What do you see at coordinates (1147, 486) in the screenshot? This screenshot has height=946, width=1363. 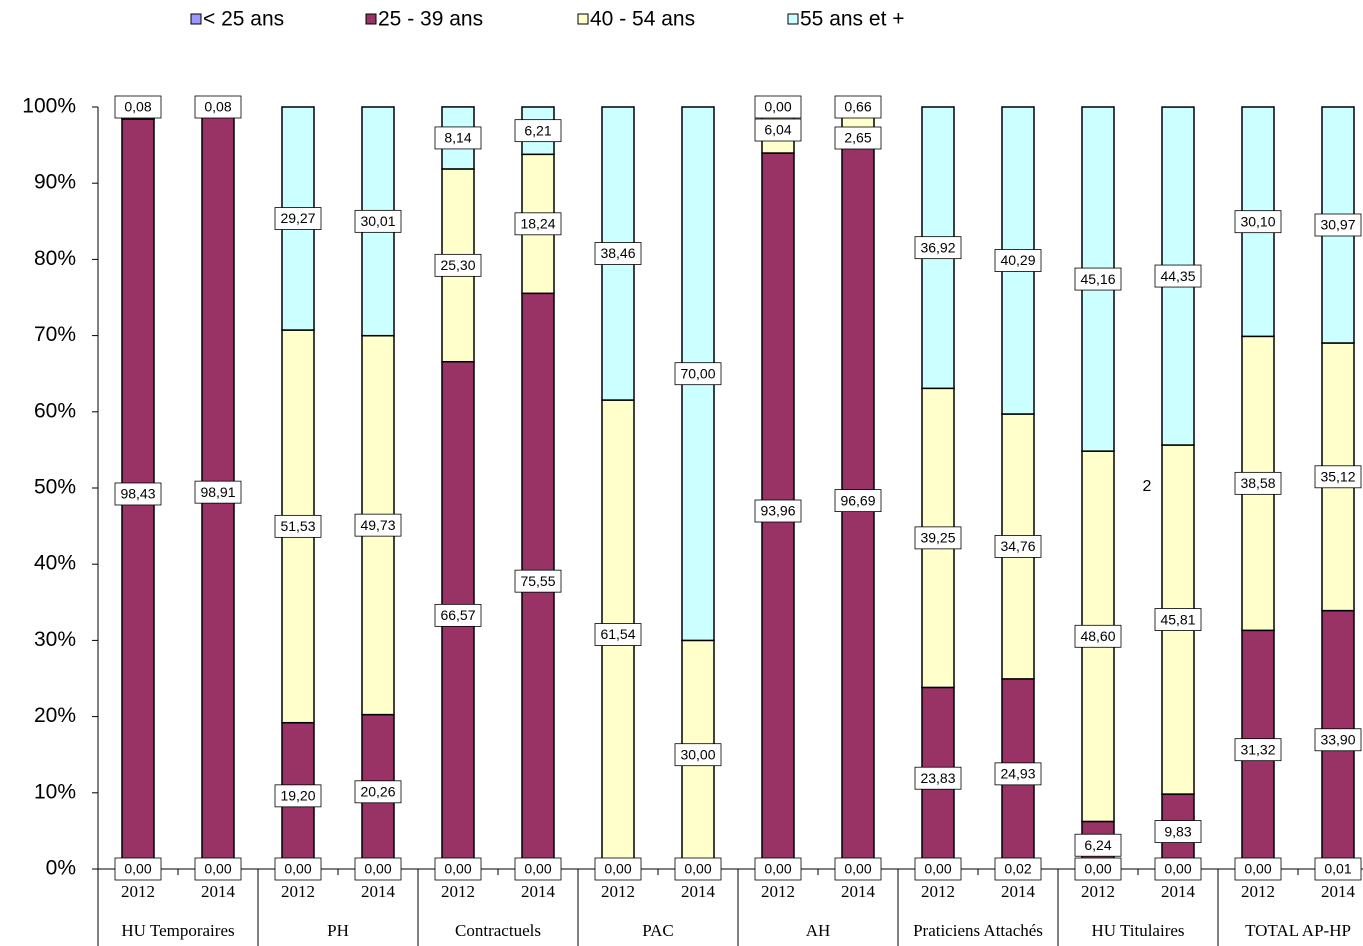 I see `annotation: 2` at bounding box center [1147, 486].